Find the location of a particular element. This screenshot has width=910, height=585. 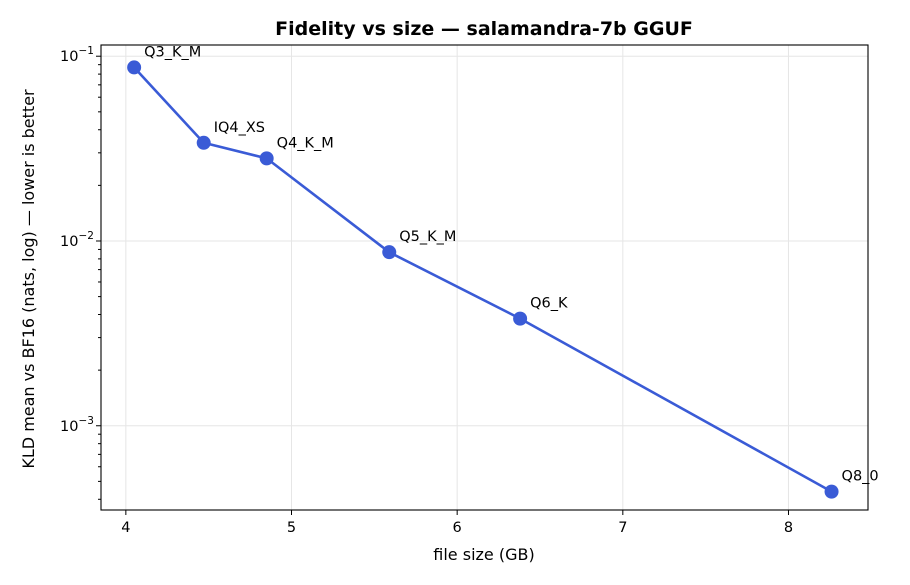

y-tick-label: 10⁻¹ is located at coordinates (77, 55).